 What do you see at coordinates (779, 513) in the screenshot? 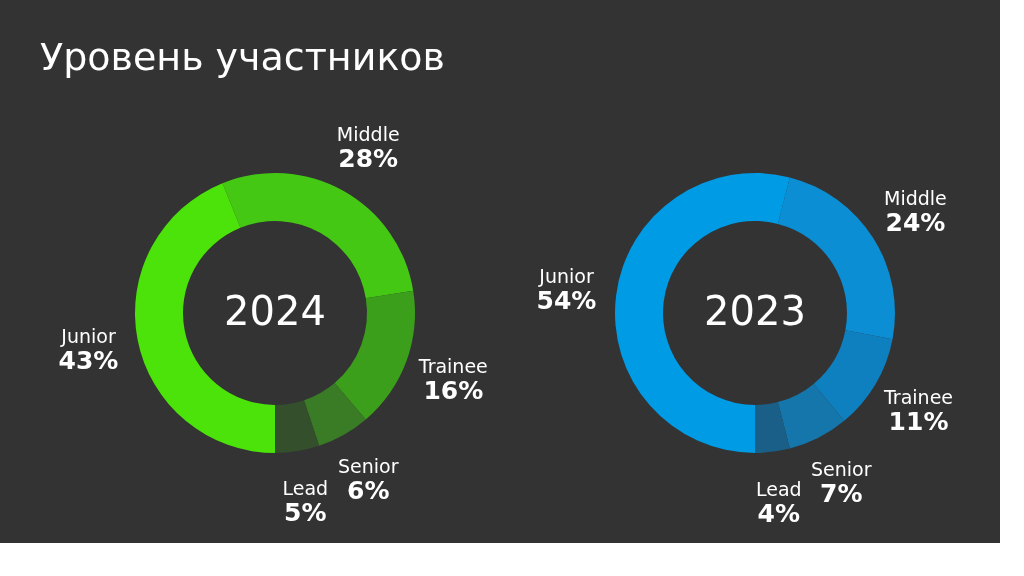
I see `data-label: 4%` at bounding box center [779, 513].